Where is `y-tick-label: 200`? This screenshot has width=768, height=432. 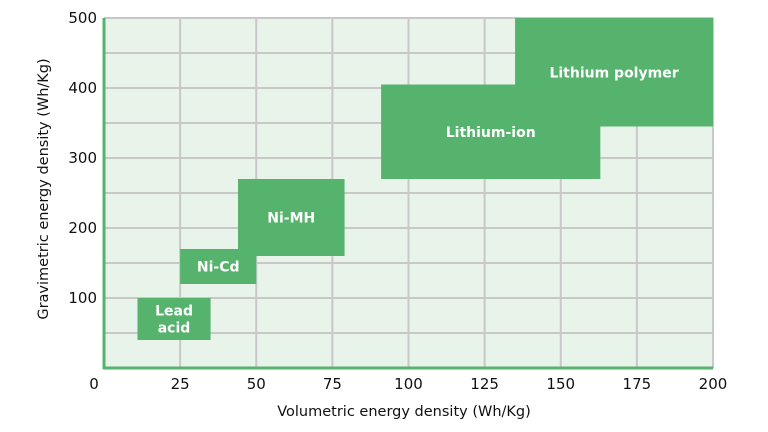
y-tick-label: 200 is located at coordinates (82, 228).